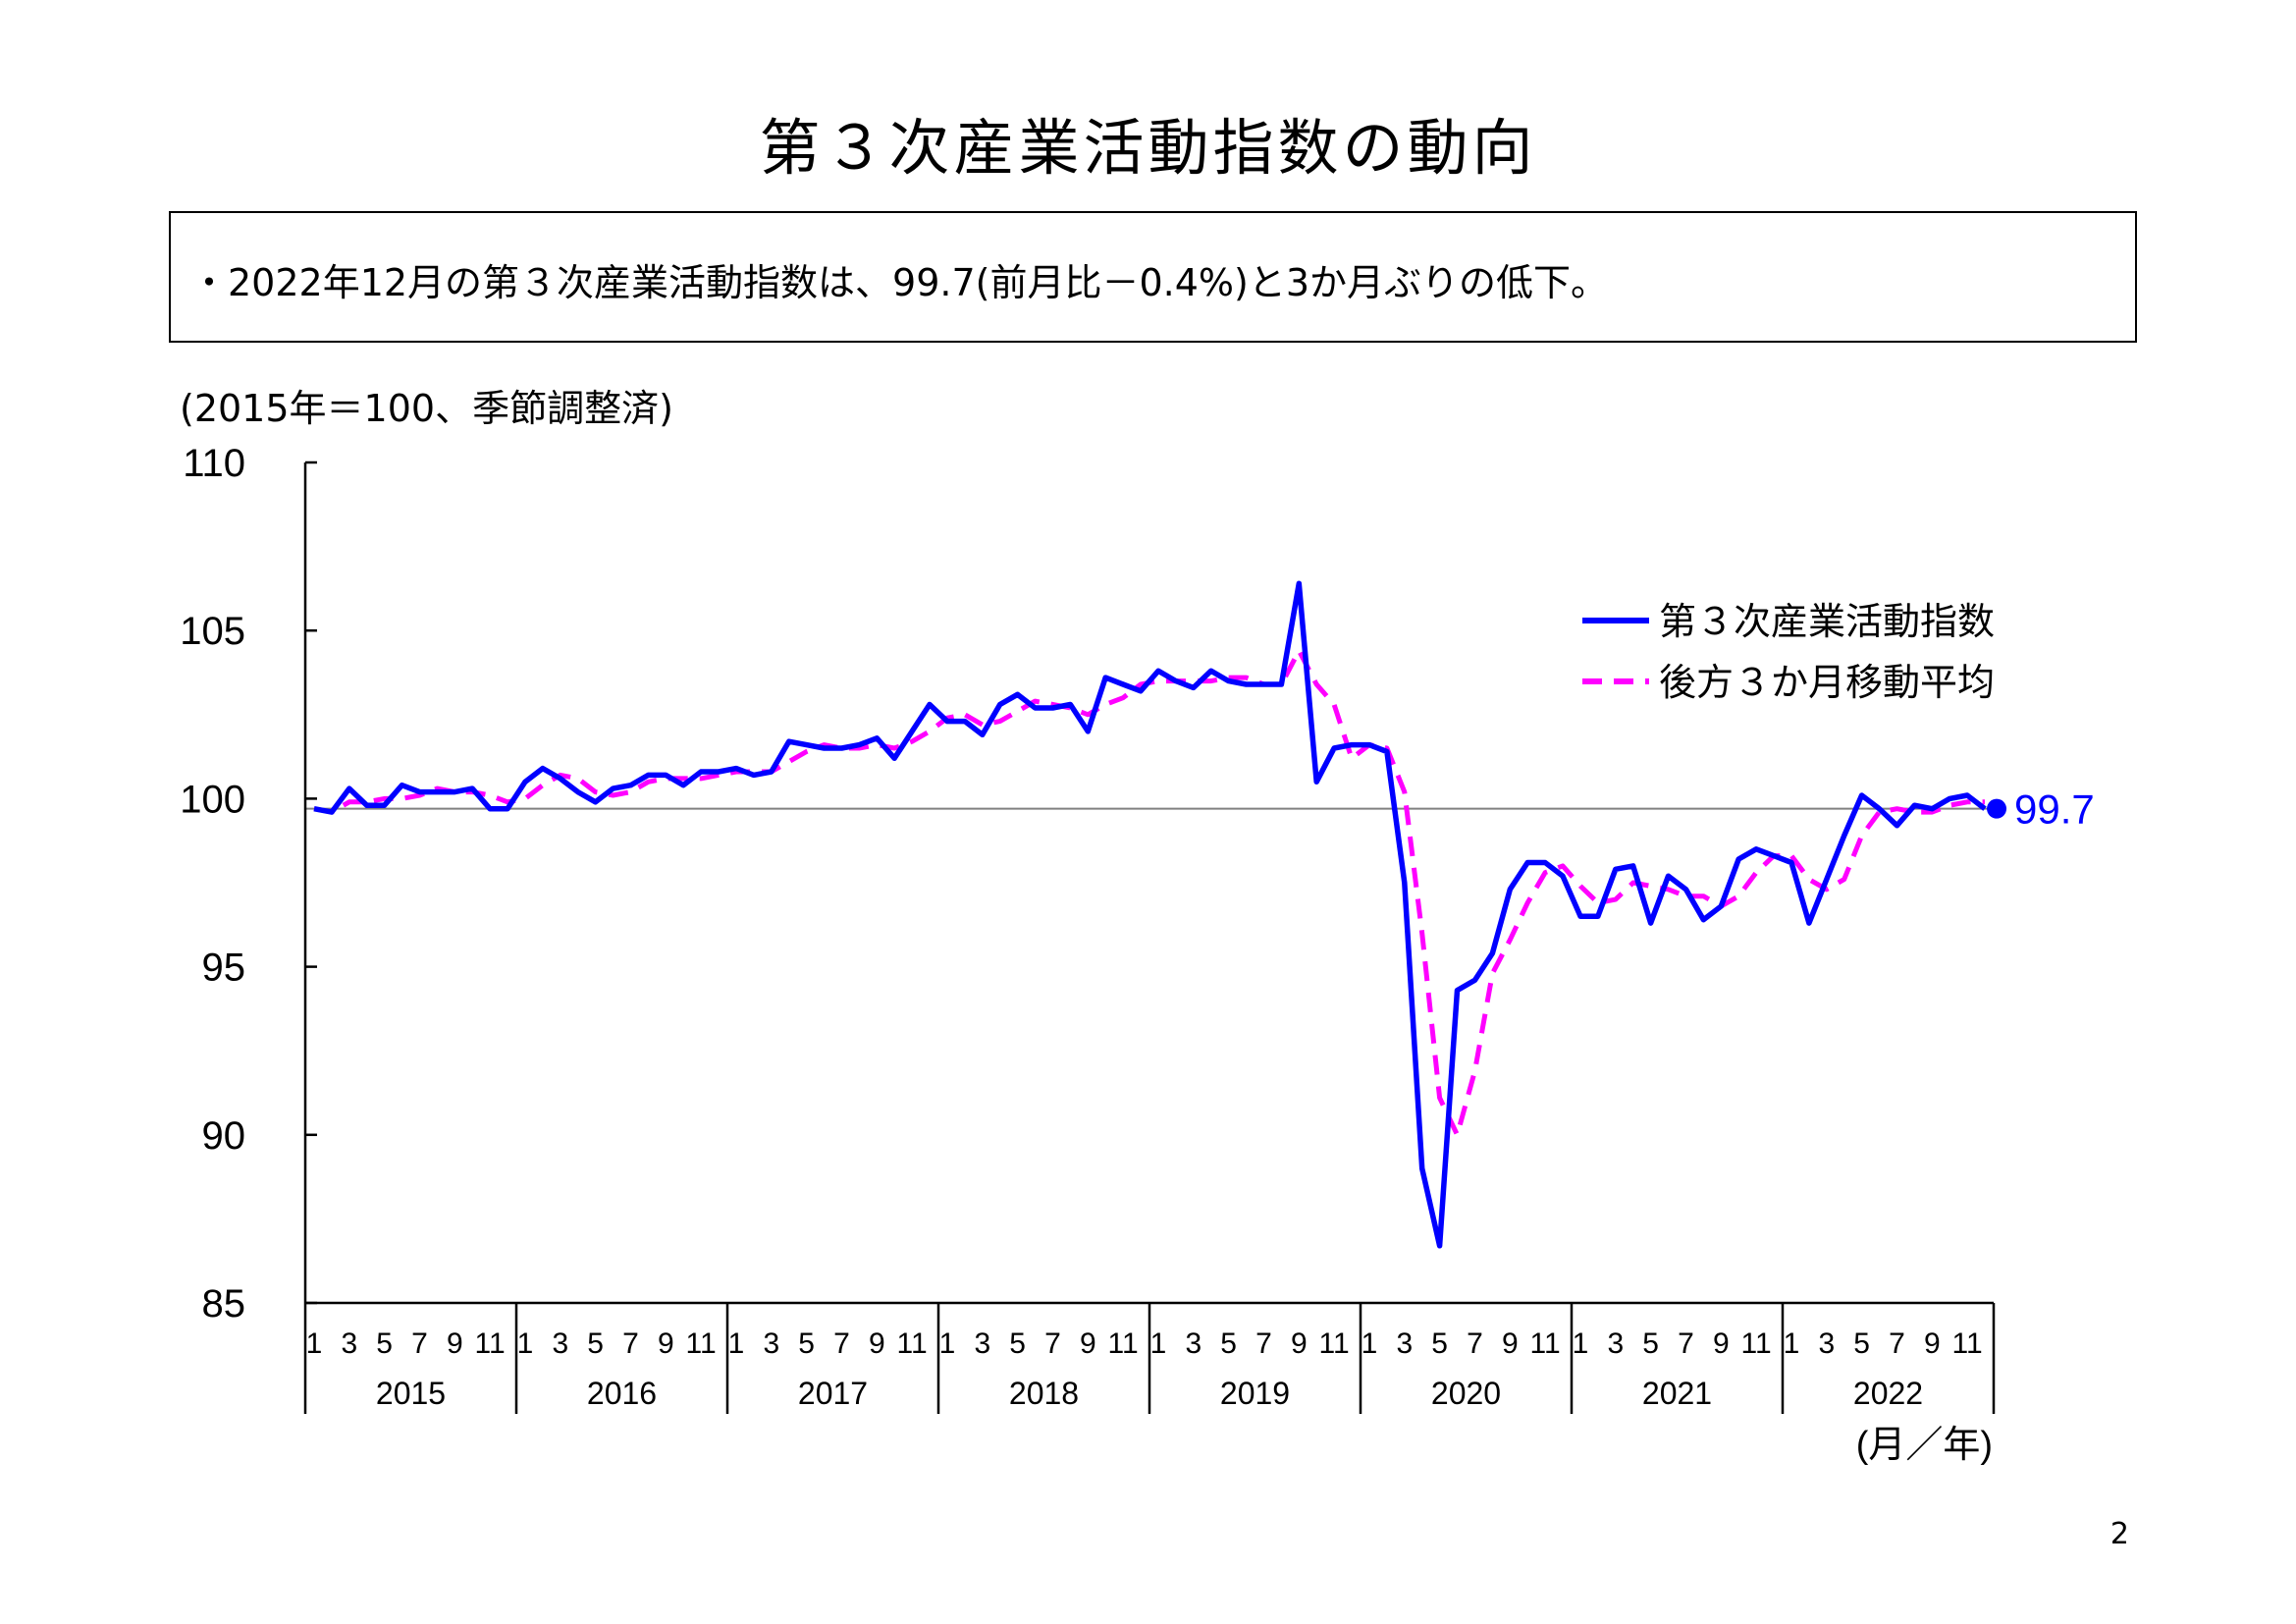  What do you see at coordinates (213, 631) in the screenshot?
I see `y-tick-label: 105` at bounding box center [213, 631].